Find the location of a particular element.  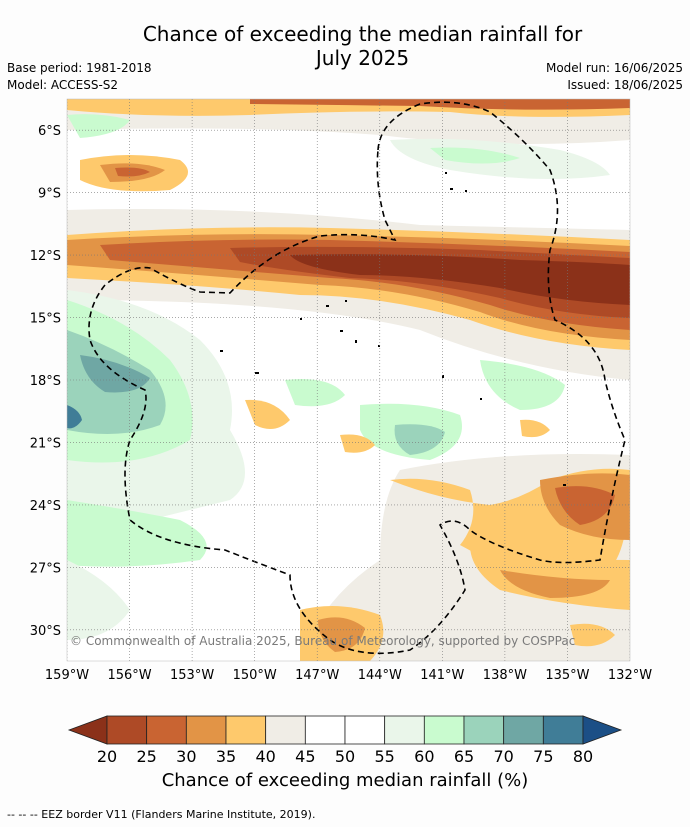

colorbar-label: Chance of exceeding median rainfall (%) is located at coordinates (345, 780).